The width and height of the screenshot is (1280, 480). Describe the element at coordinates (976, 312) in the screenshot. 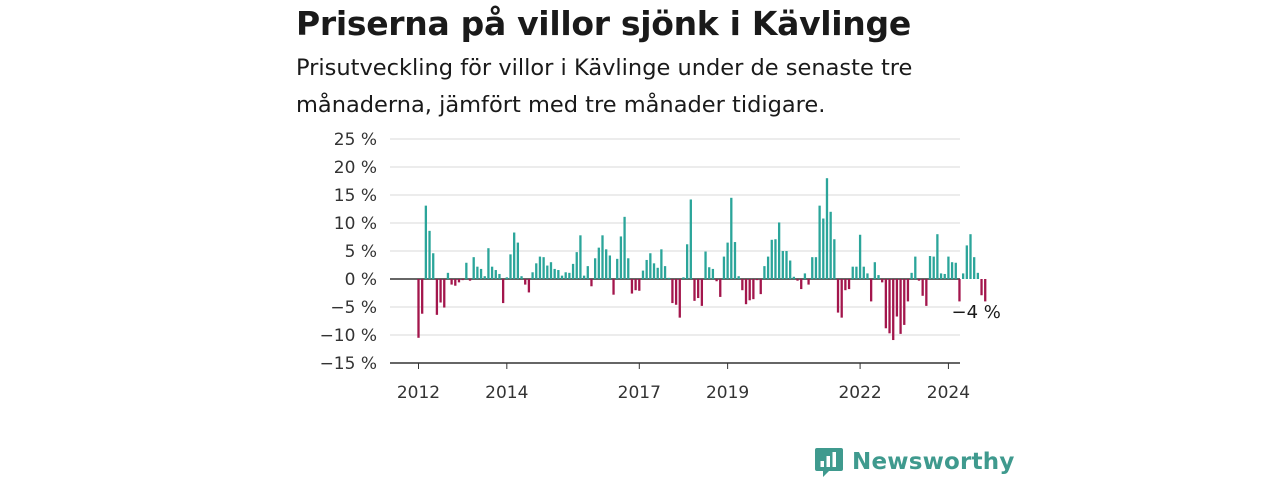

I see `last-value-label: −4 %` at that location.